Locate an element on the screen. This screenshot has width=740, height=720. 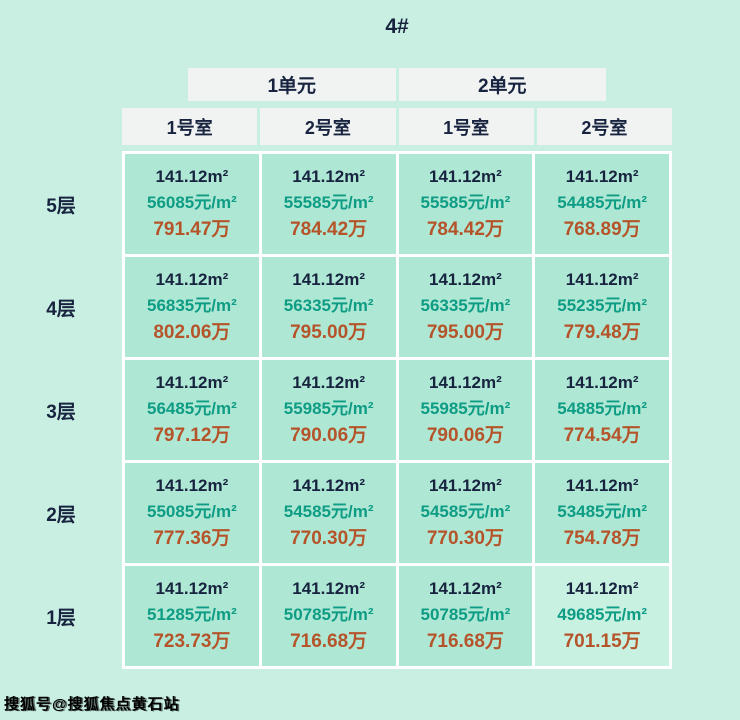
unit-price-value: 53485元/m² is located at coordinates (602, 511).